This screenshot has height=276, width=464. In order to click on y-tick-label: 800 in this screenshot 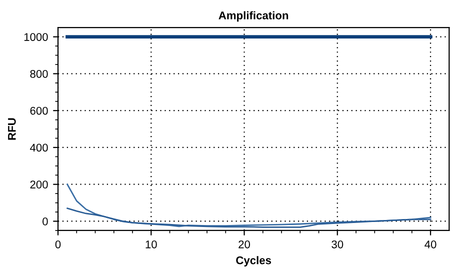, I will do `click(39, 74)`.